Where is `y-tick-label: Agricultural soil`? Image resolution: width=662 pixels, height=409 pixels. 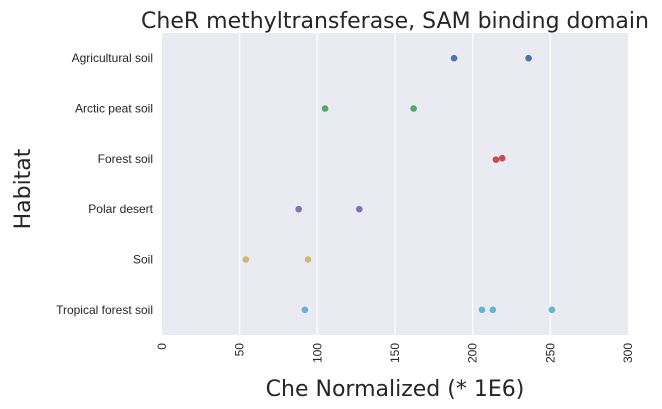 y-tick-label: Agricultural soil is located at coordinates (112, 58).